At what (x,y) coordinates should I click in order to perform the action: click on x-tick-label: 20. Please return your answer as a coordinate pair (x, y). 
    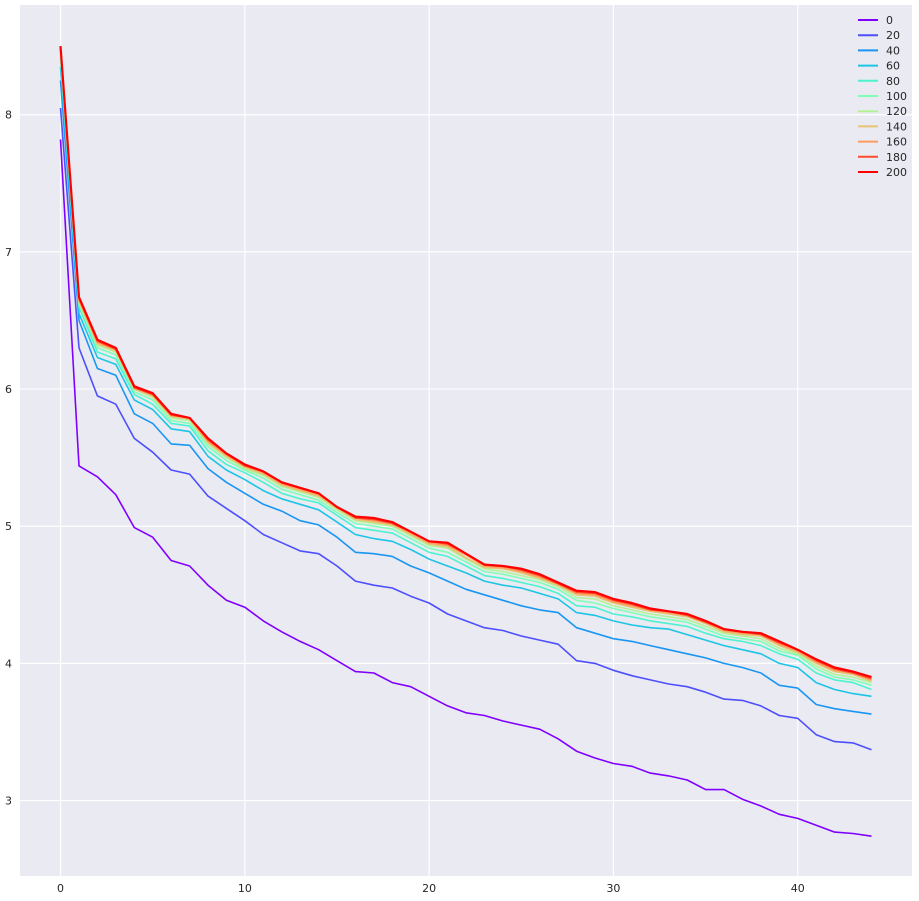
    Looking at the image, I should click on (429, 888).